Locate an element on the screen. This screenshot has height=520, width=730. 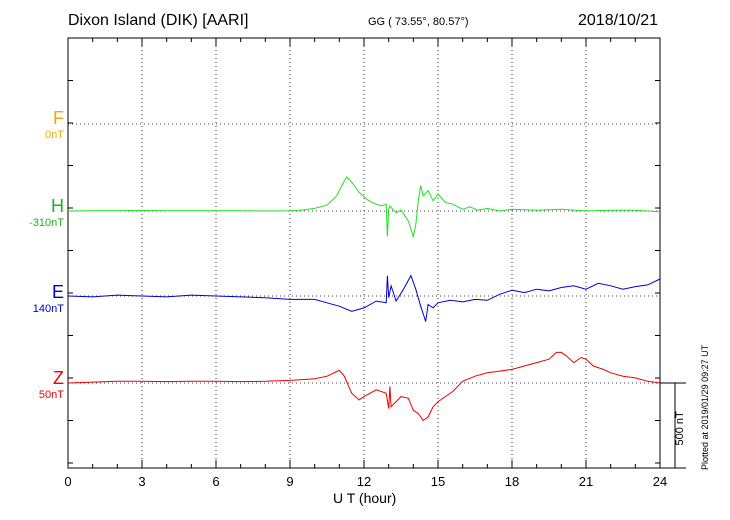
x-tick-label: 9 is located at coordinates (289, 481).